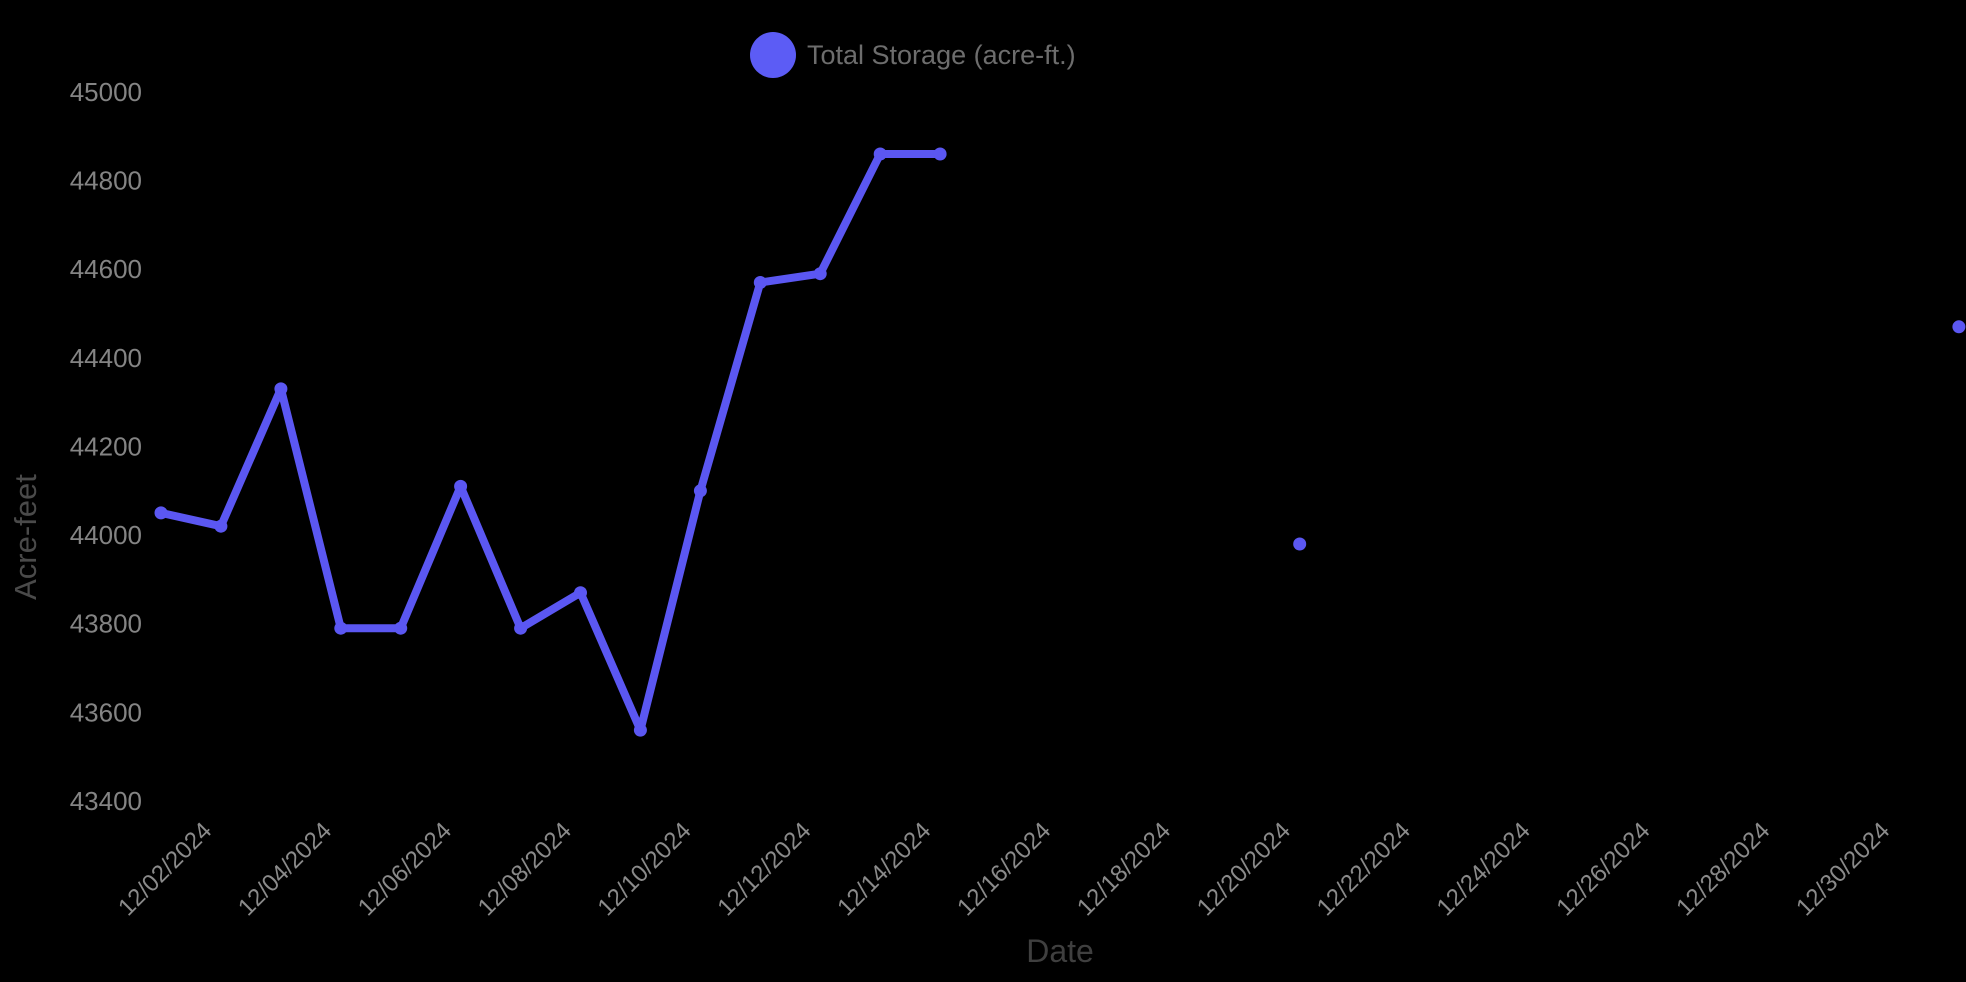 This screenshot has height=982, width=1966. What do you see at coordinates (941, 54) in the screenshot?
I see `legend-label: Total Storage (acre-ft.)` at bounding box center [941, 54].